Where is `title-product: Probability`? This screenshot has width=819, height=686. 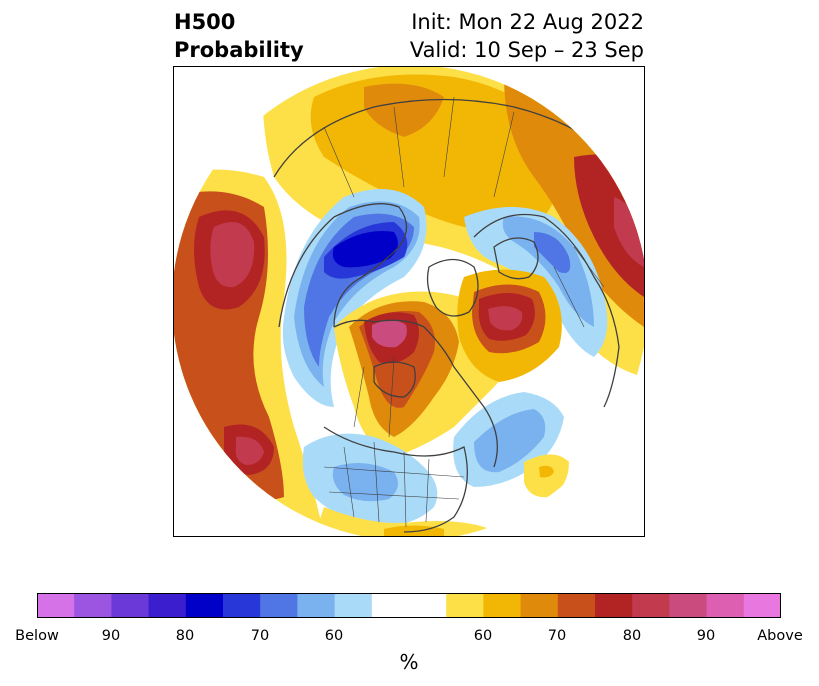
title-product: Probability is located at coordinates (239, 50).